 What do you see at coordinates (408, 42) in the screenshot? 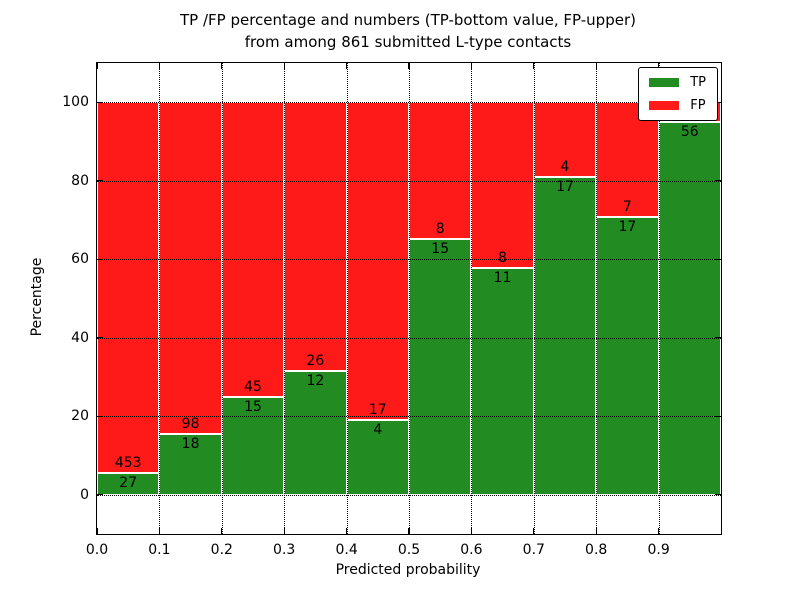
I see `chart-title-line2: from among 861 submitted L-type contacts` at bounding box center [408, 42].